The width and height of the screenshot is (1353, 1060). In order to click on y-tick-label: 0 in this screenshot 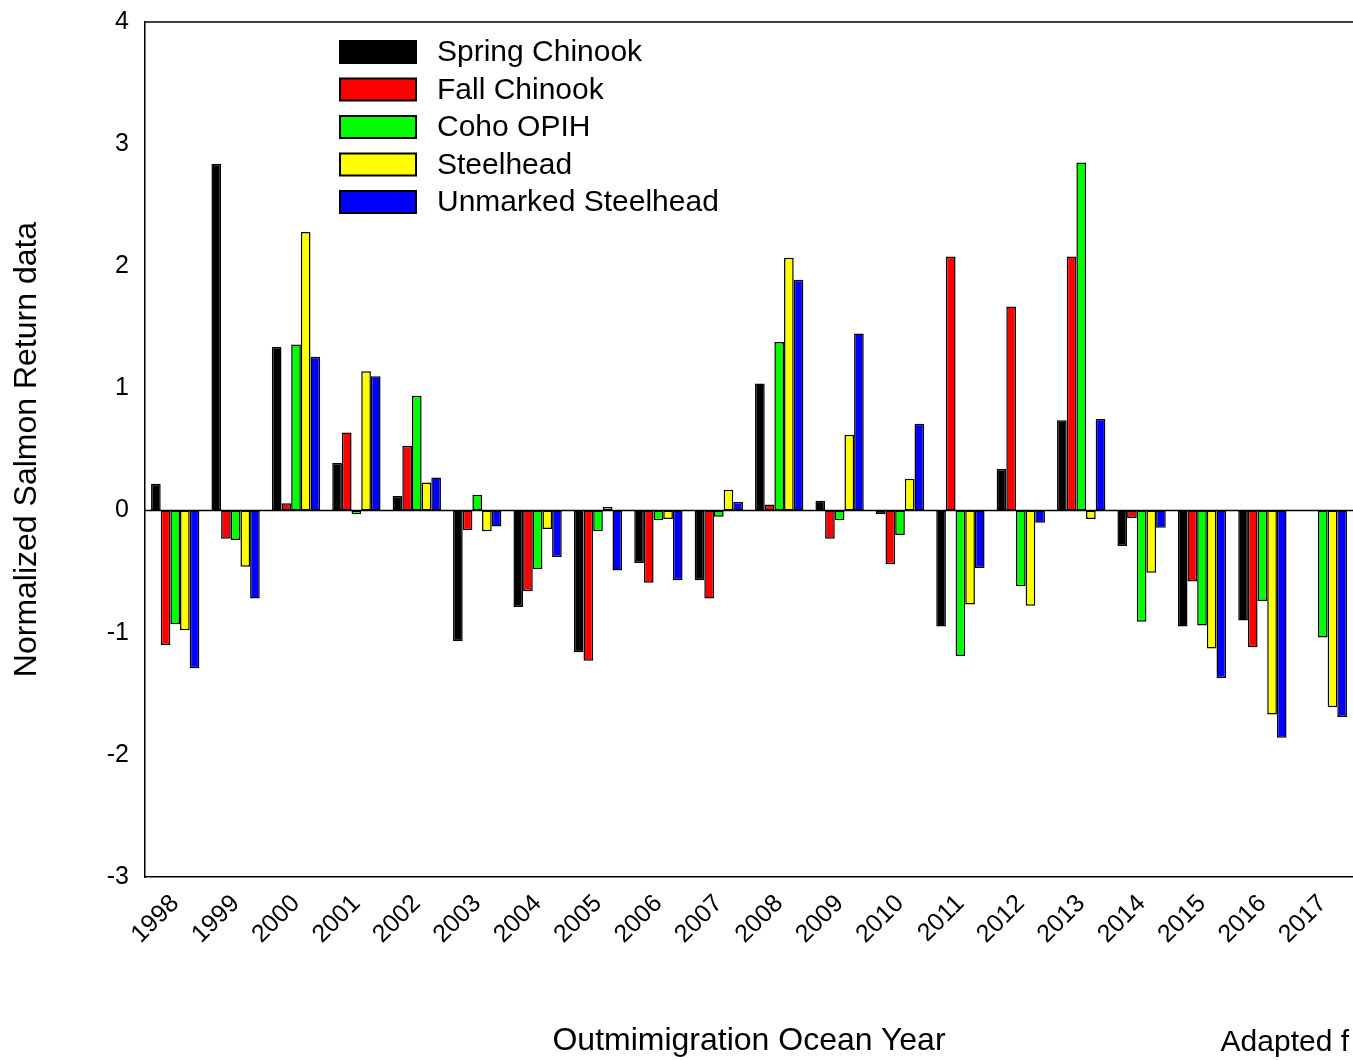, I will do `click(122, 508)`.